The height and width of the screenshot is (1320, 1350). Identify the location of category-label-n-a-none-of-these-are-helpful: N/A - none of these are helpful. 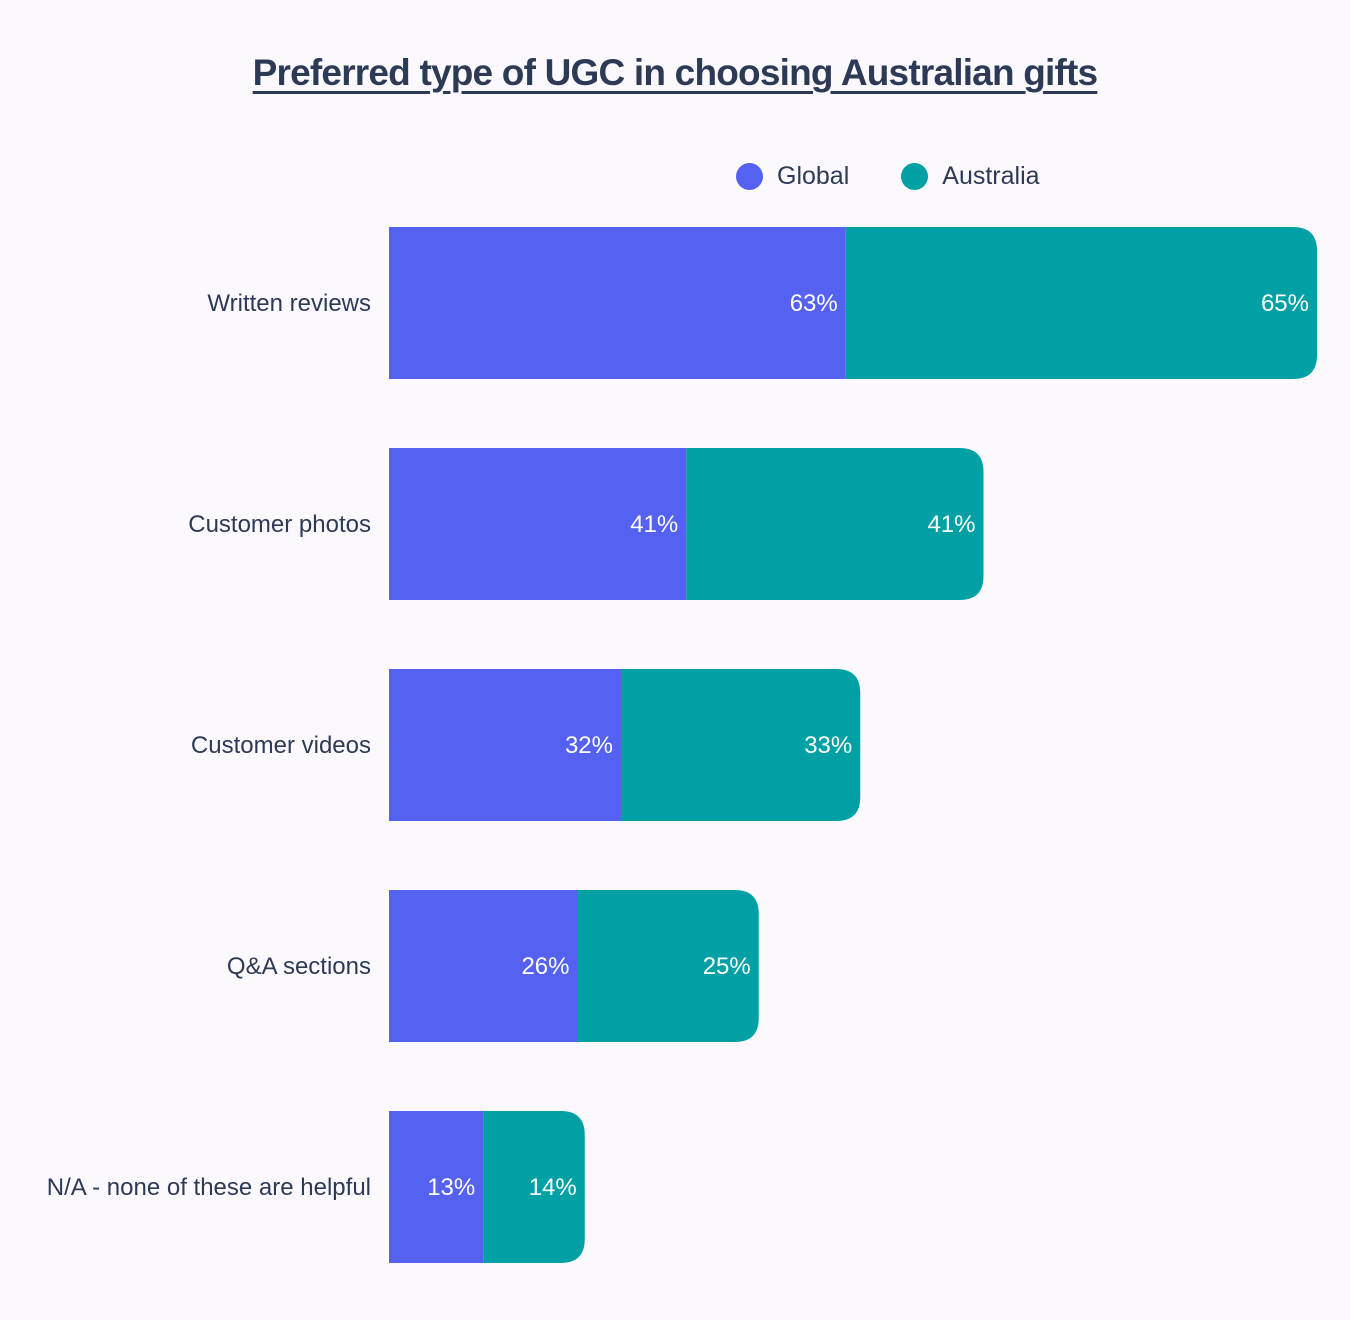
(209, 1187).